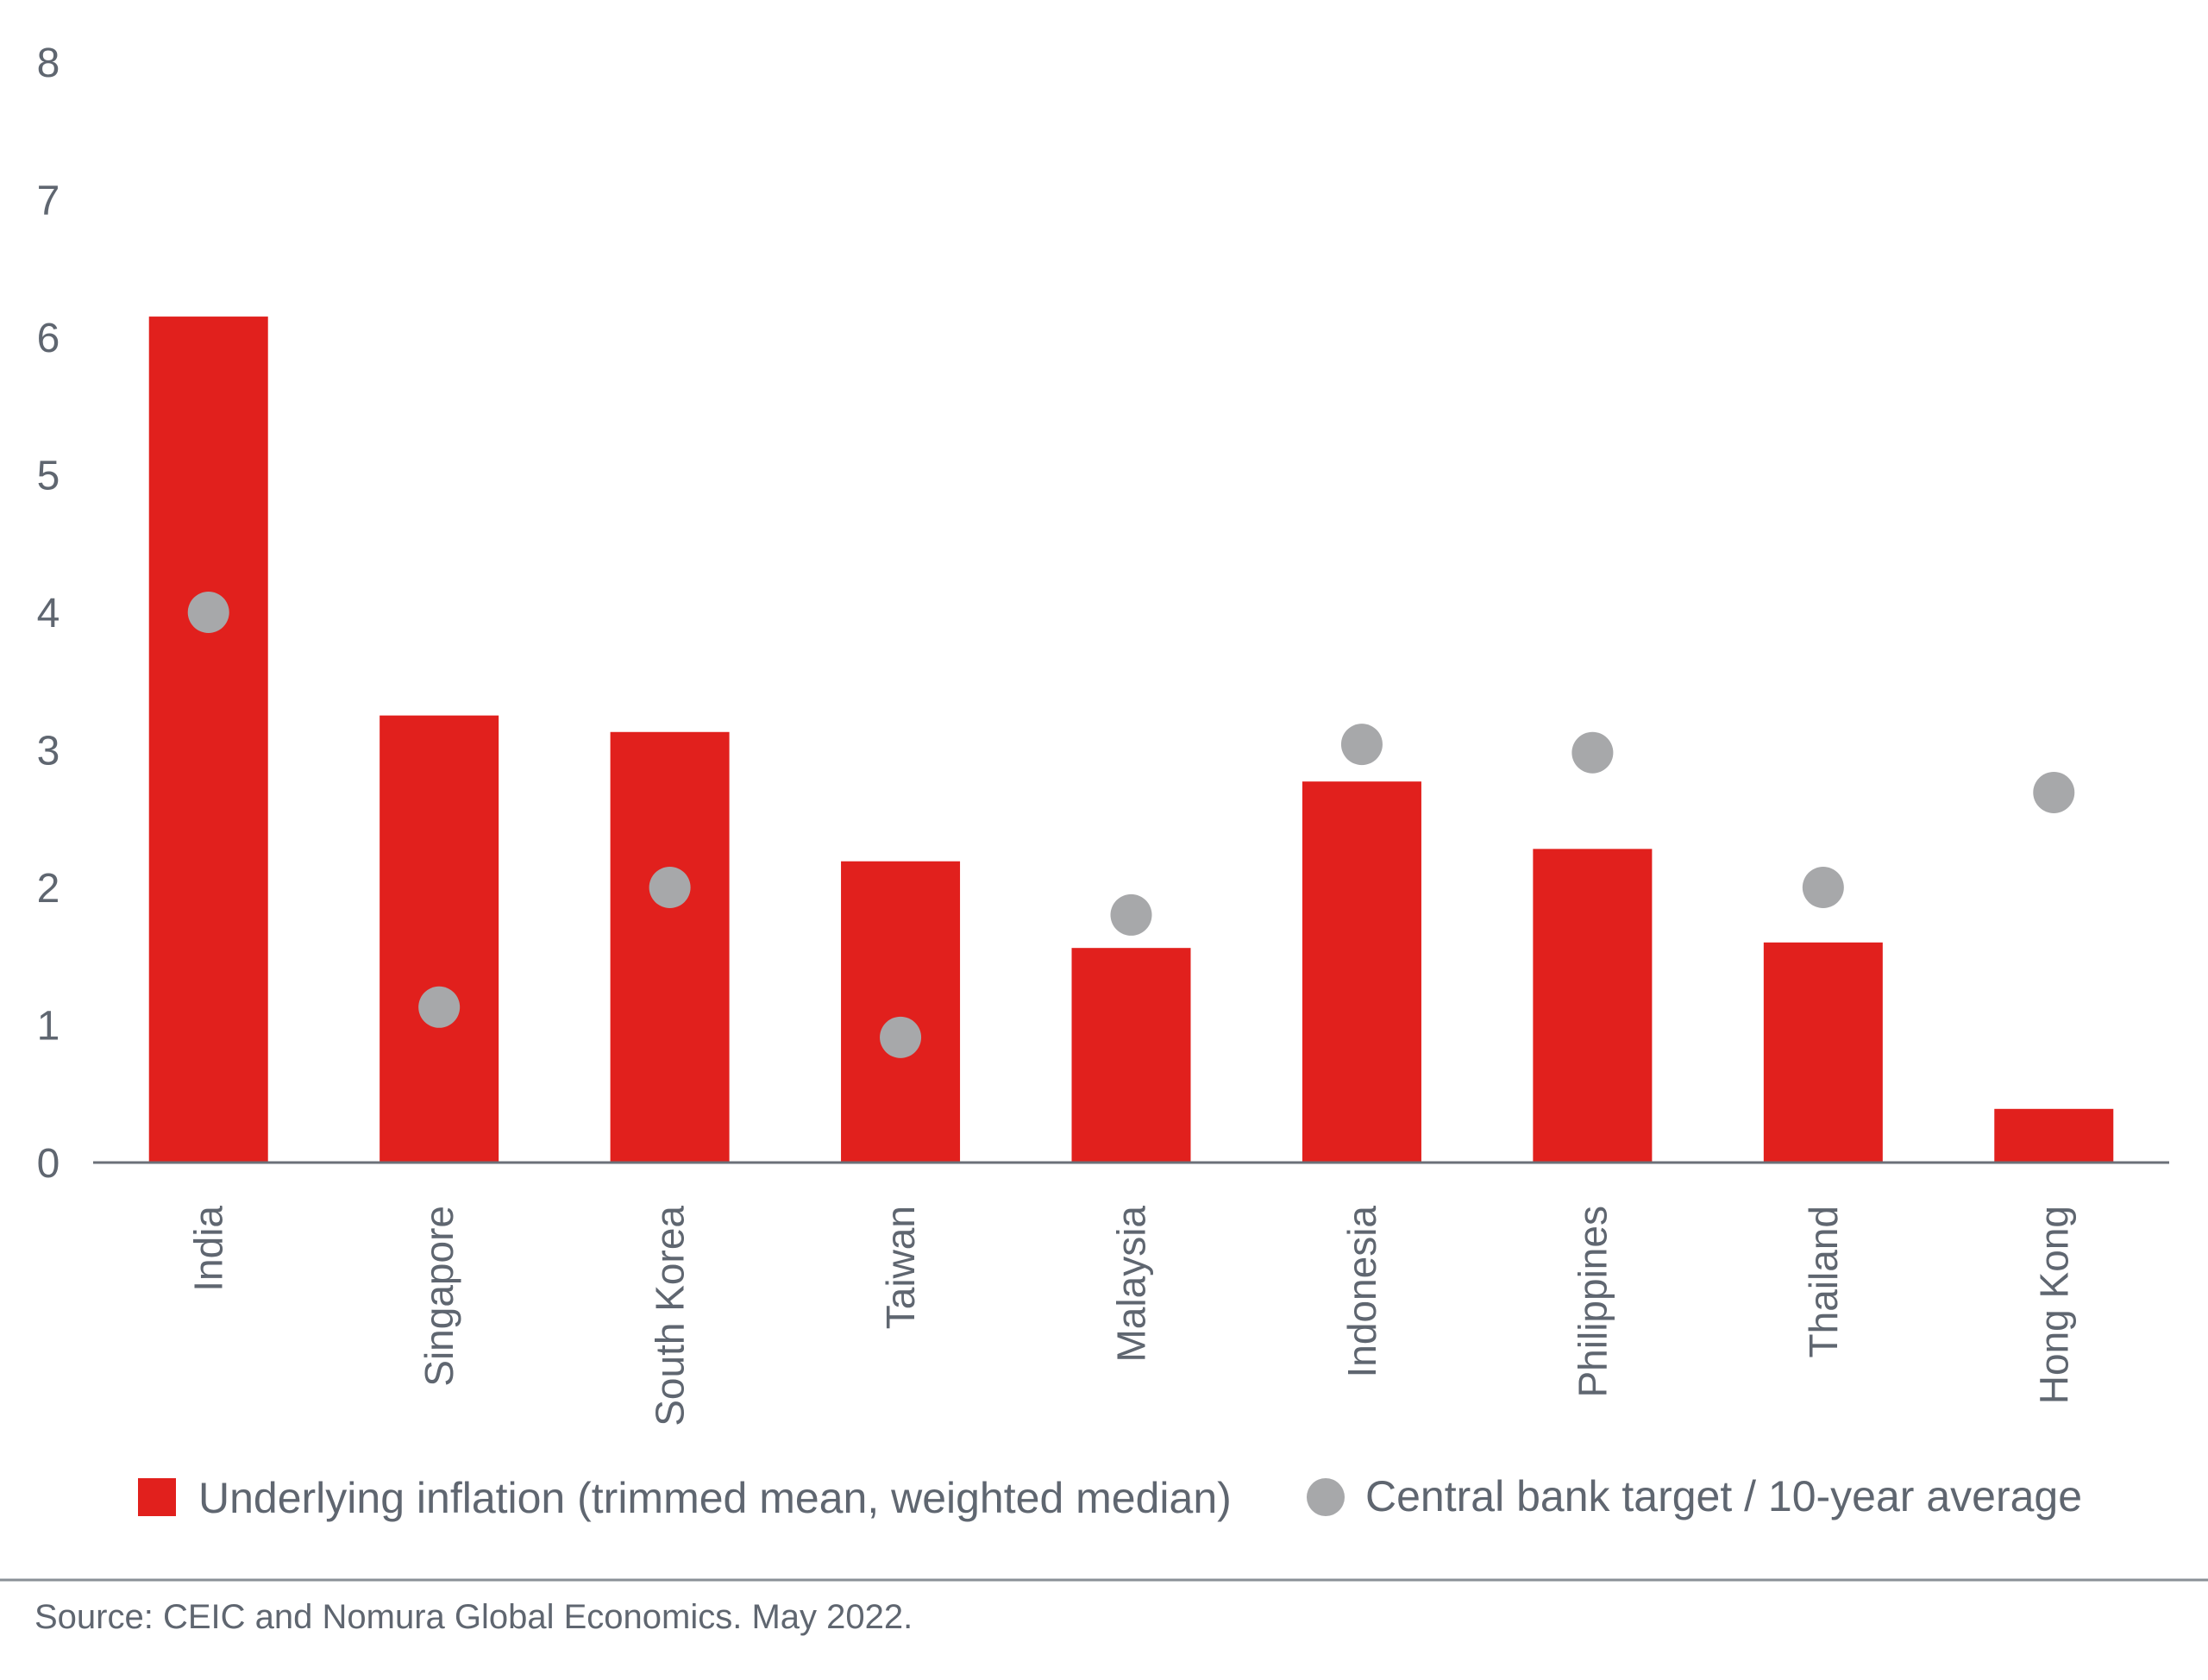 This screenshot has height=1680, width=2208. Describe the element at coordinates (48, 63) in the screenshot. I see `y-tick-label: 8` at that location.